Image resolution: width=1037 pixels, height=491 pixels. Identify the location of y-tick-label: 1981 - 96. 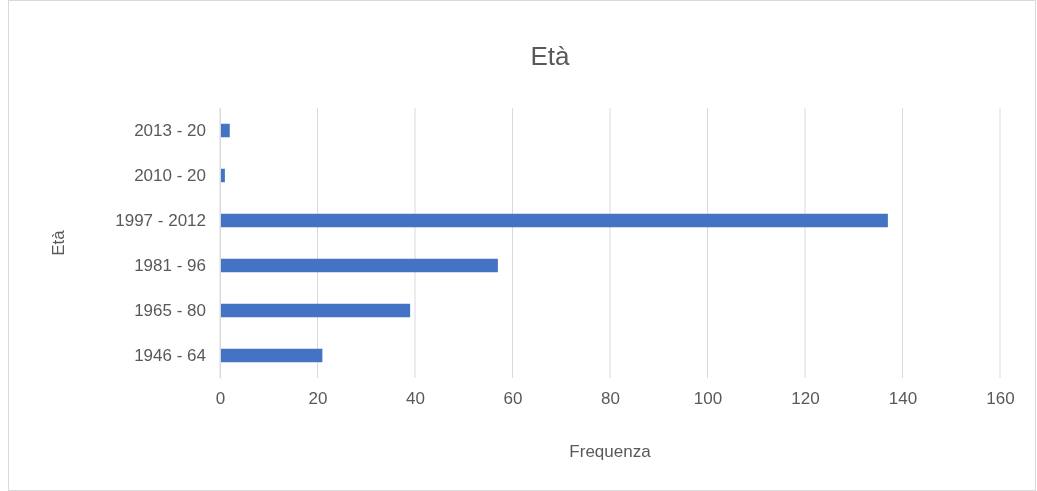
(170, 265).